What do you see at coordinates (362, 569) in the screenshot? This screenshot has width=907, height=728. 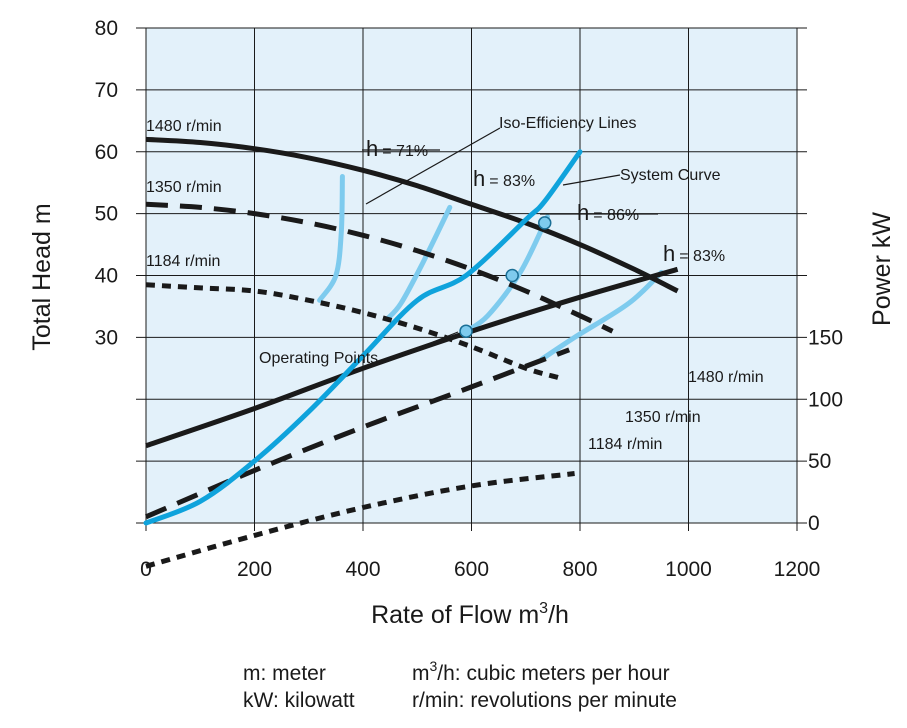 I see `x-tick-label-400: 400` at bounding box center [362, 569].